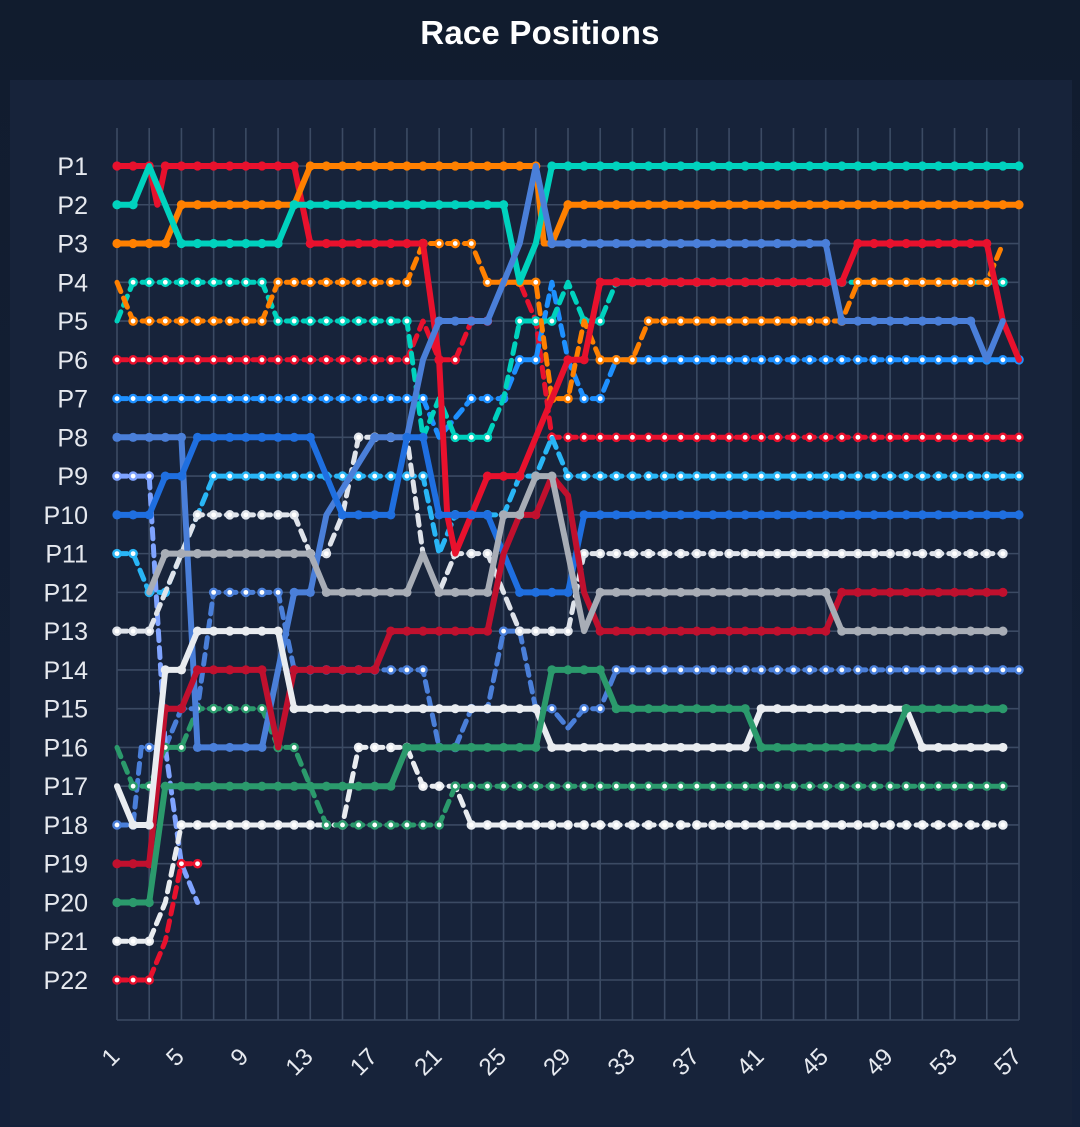 The image size is (1080, 1127). What do you see at coordinates (686, 1062) in the screenshot?
I see `x-tick-label: 37` at bounding box center [686, 1062].